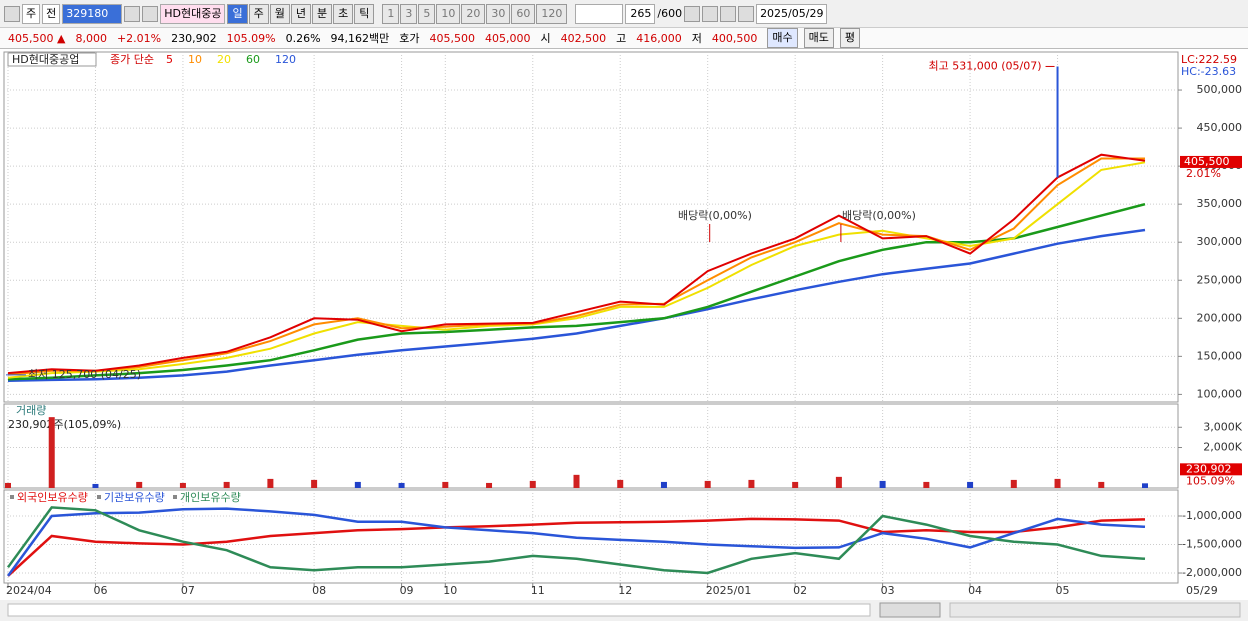 The image size is (1248, 621). What do you see at coordinates (473, 13) in the screenshot?
I see `interval-button: 20` at bounding box center [473, 13].